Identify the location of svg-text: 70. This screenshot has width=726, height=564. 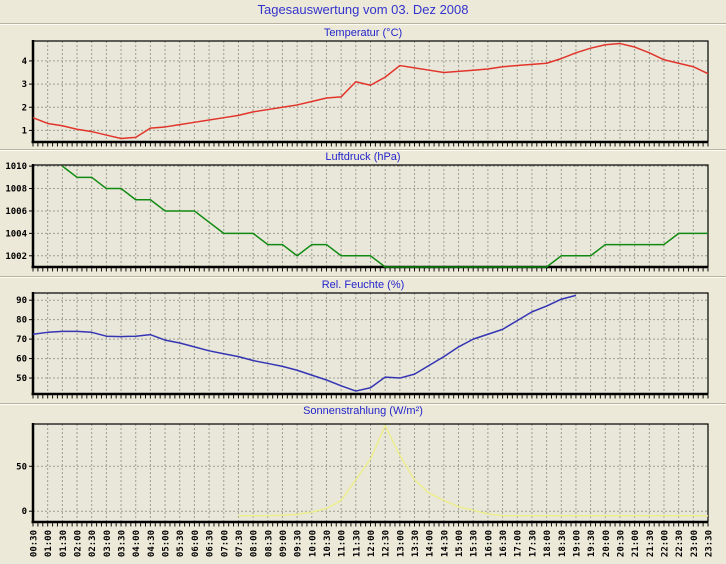
(21, 340).